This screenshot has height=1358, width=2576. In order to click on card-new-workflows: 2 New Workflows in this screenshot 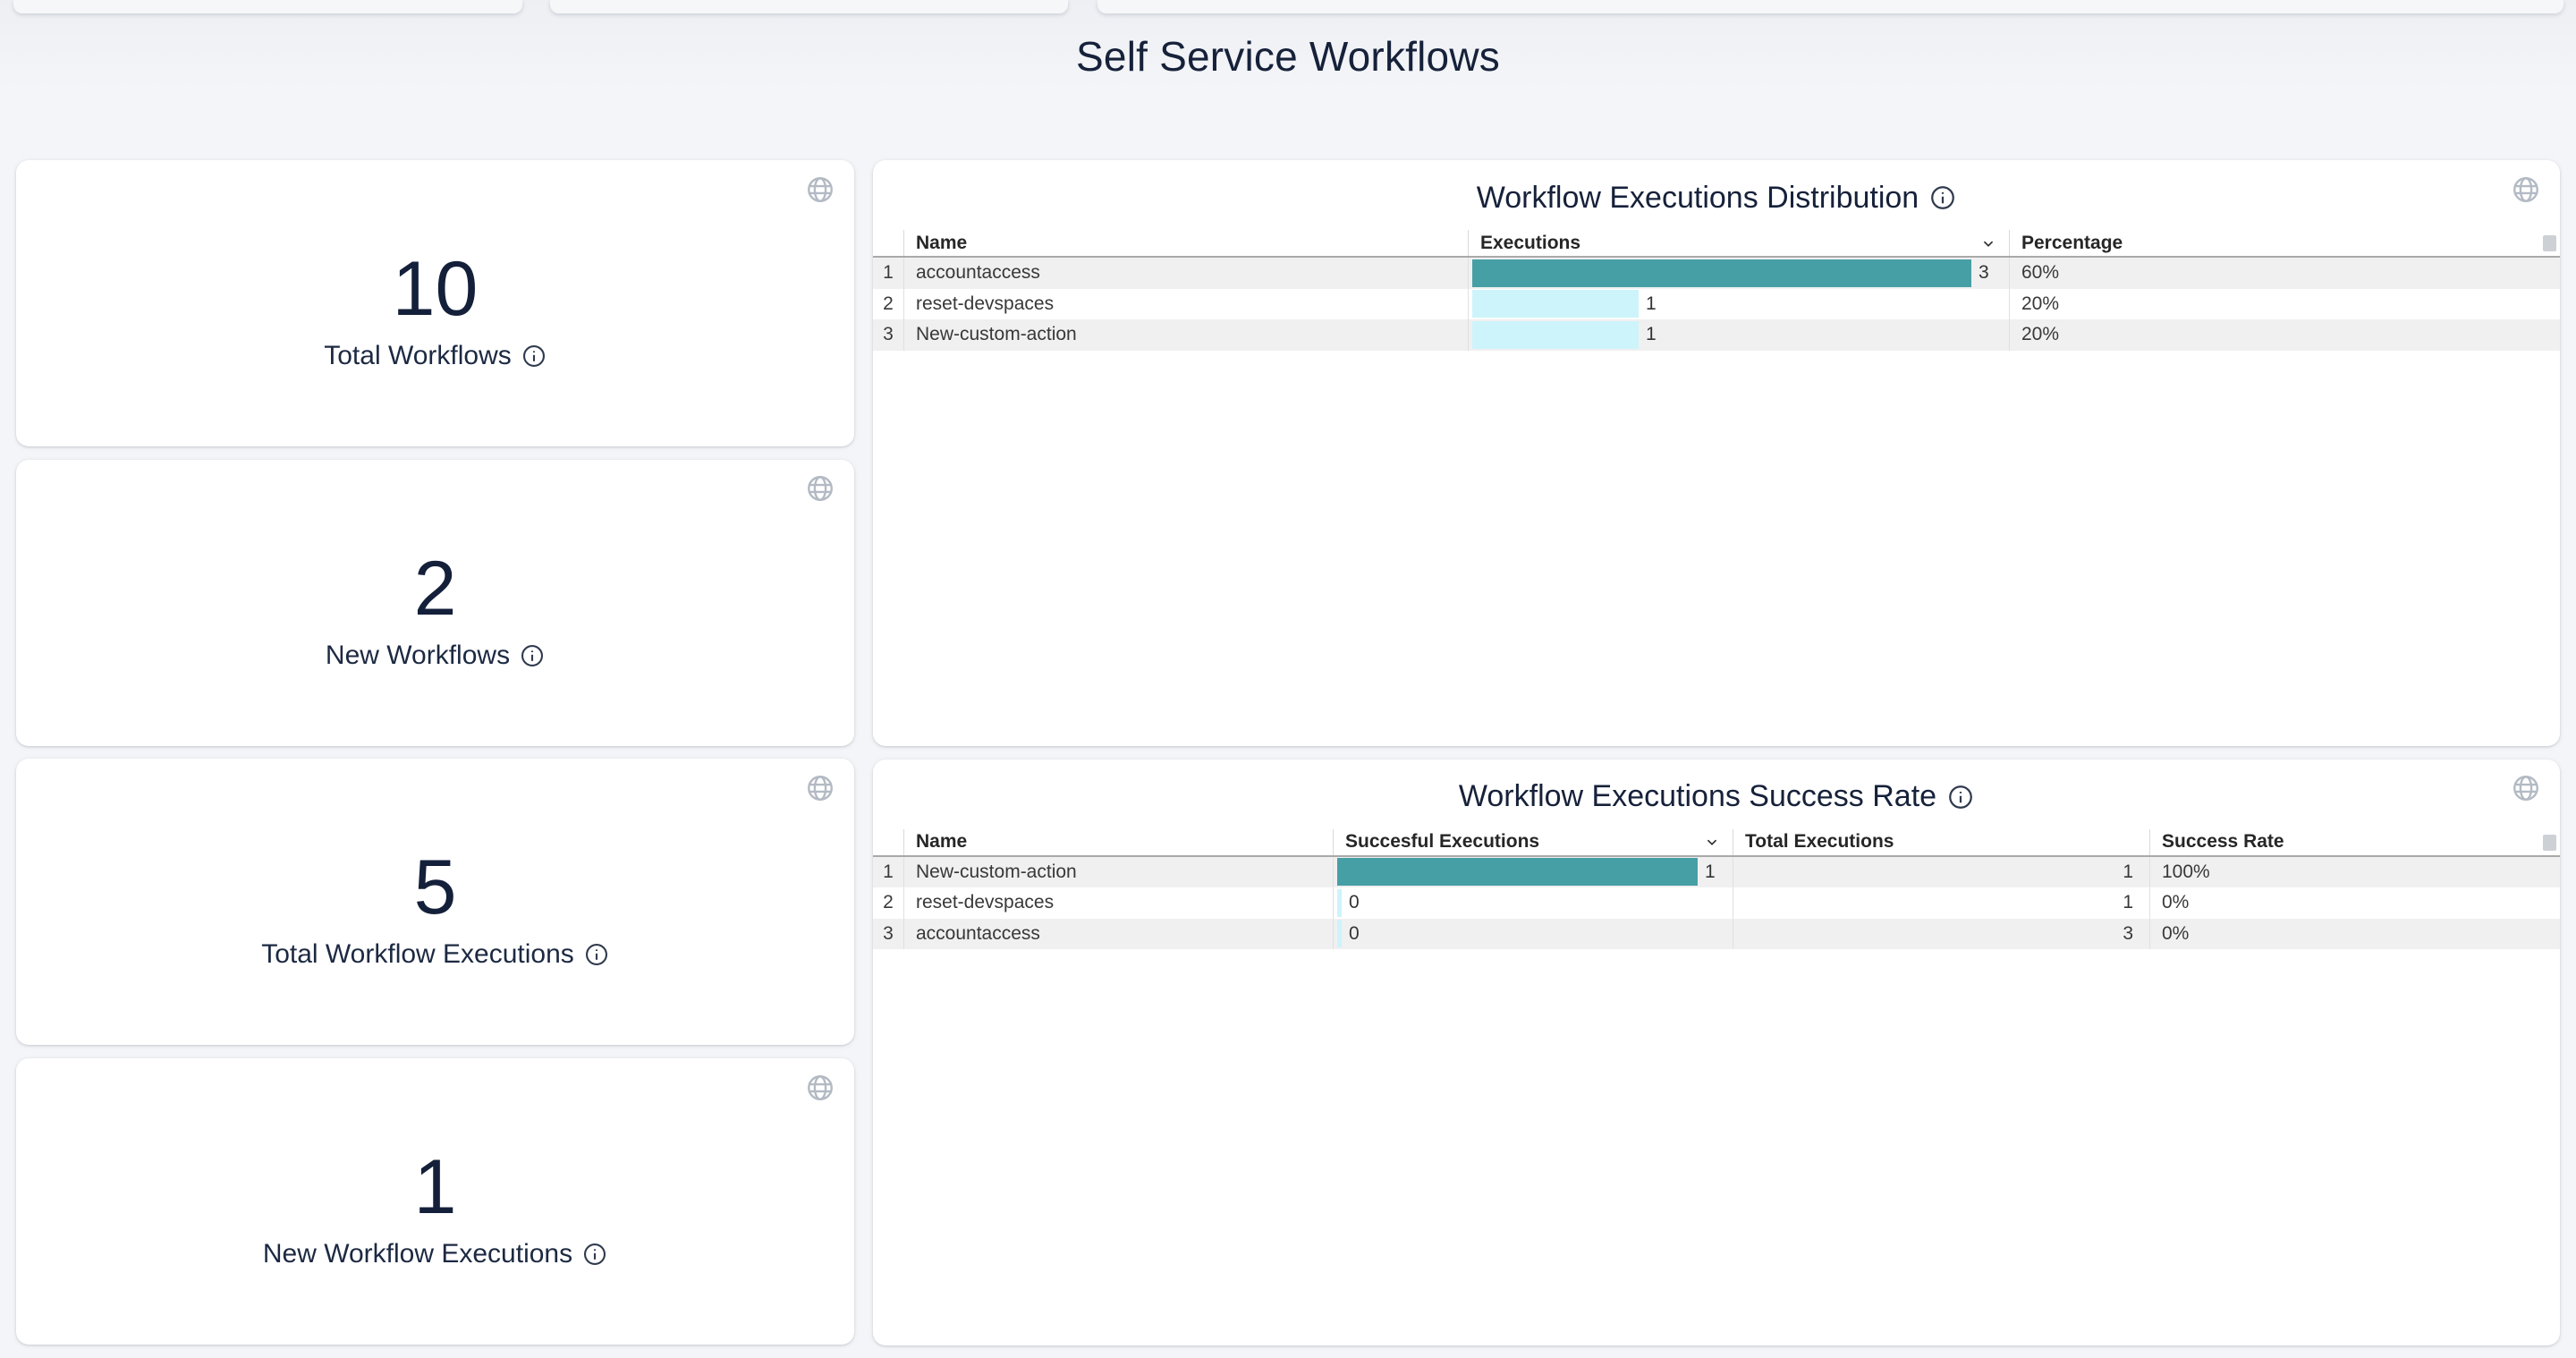, I will do `click(435, 603)`.